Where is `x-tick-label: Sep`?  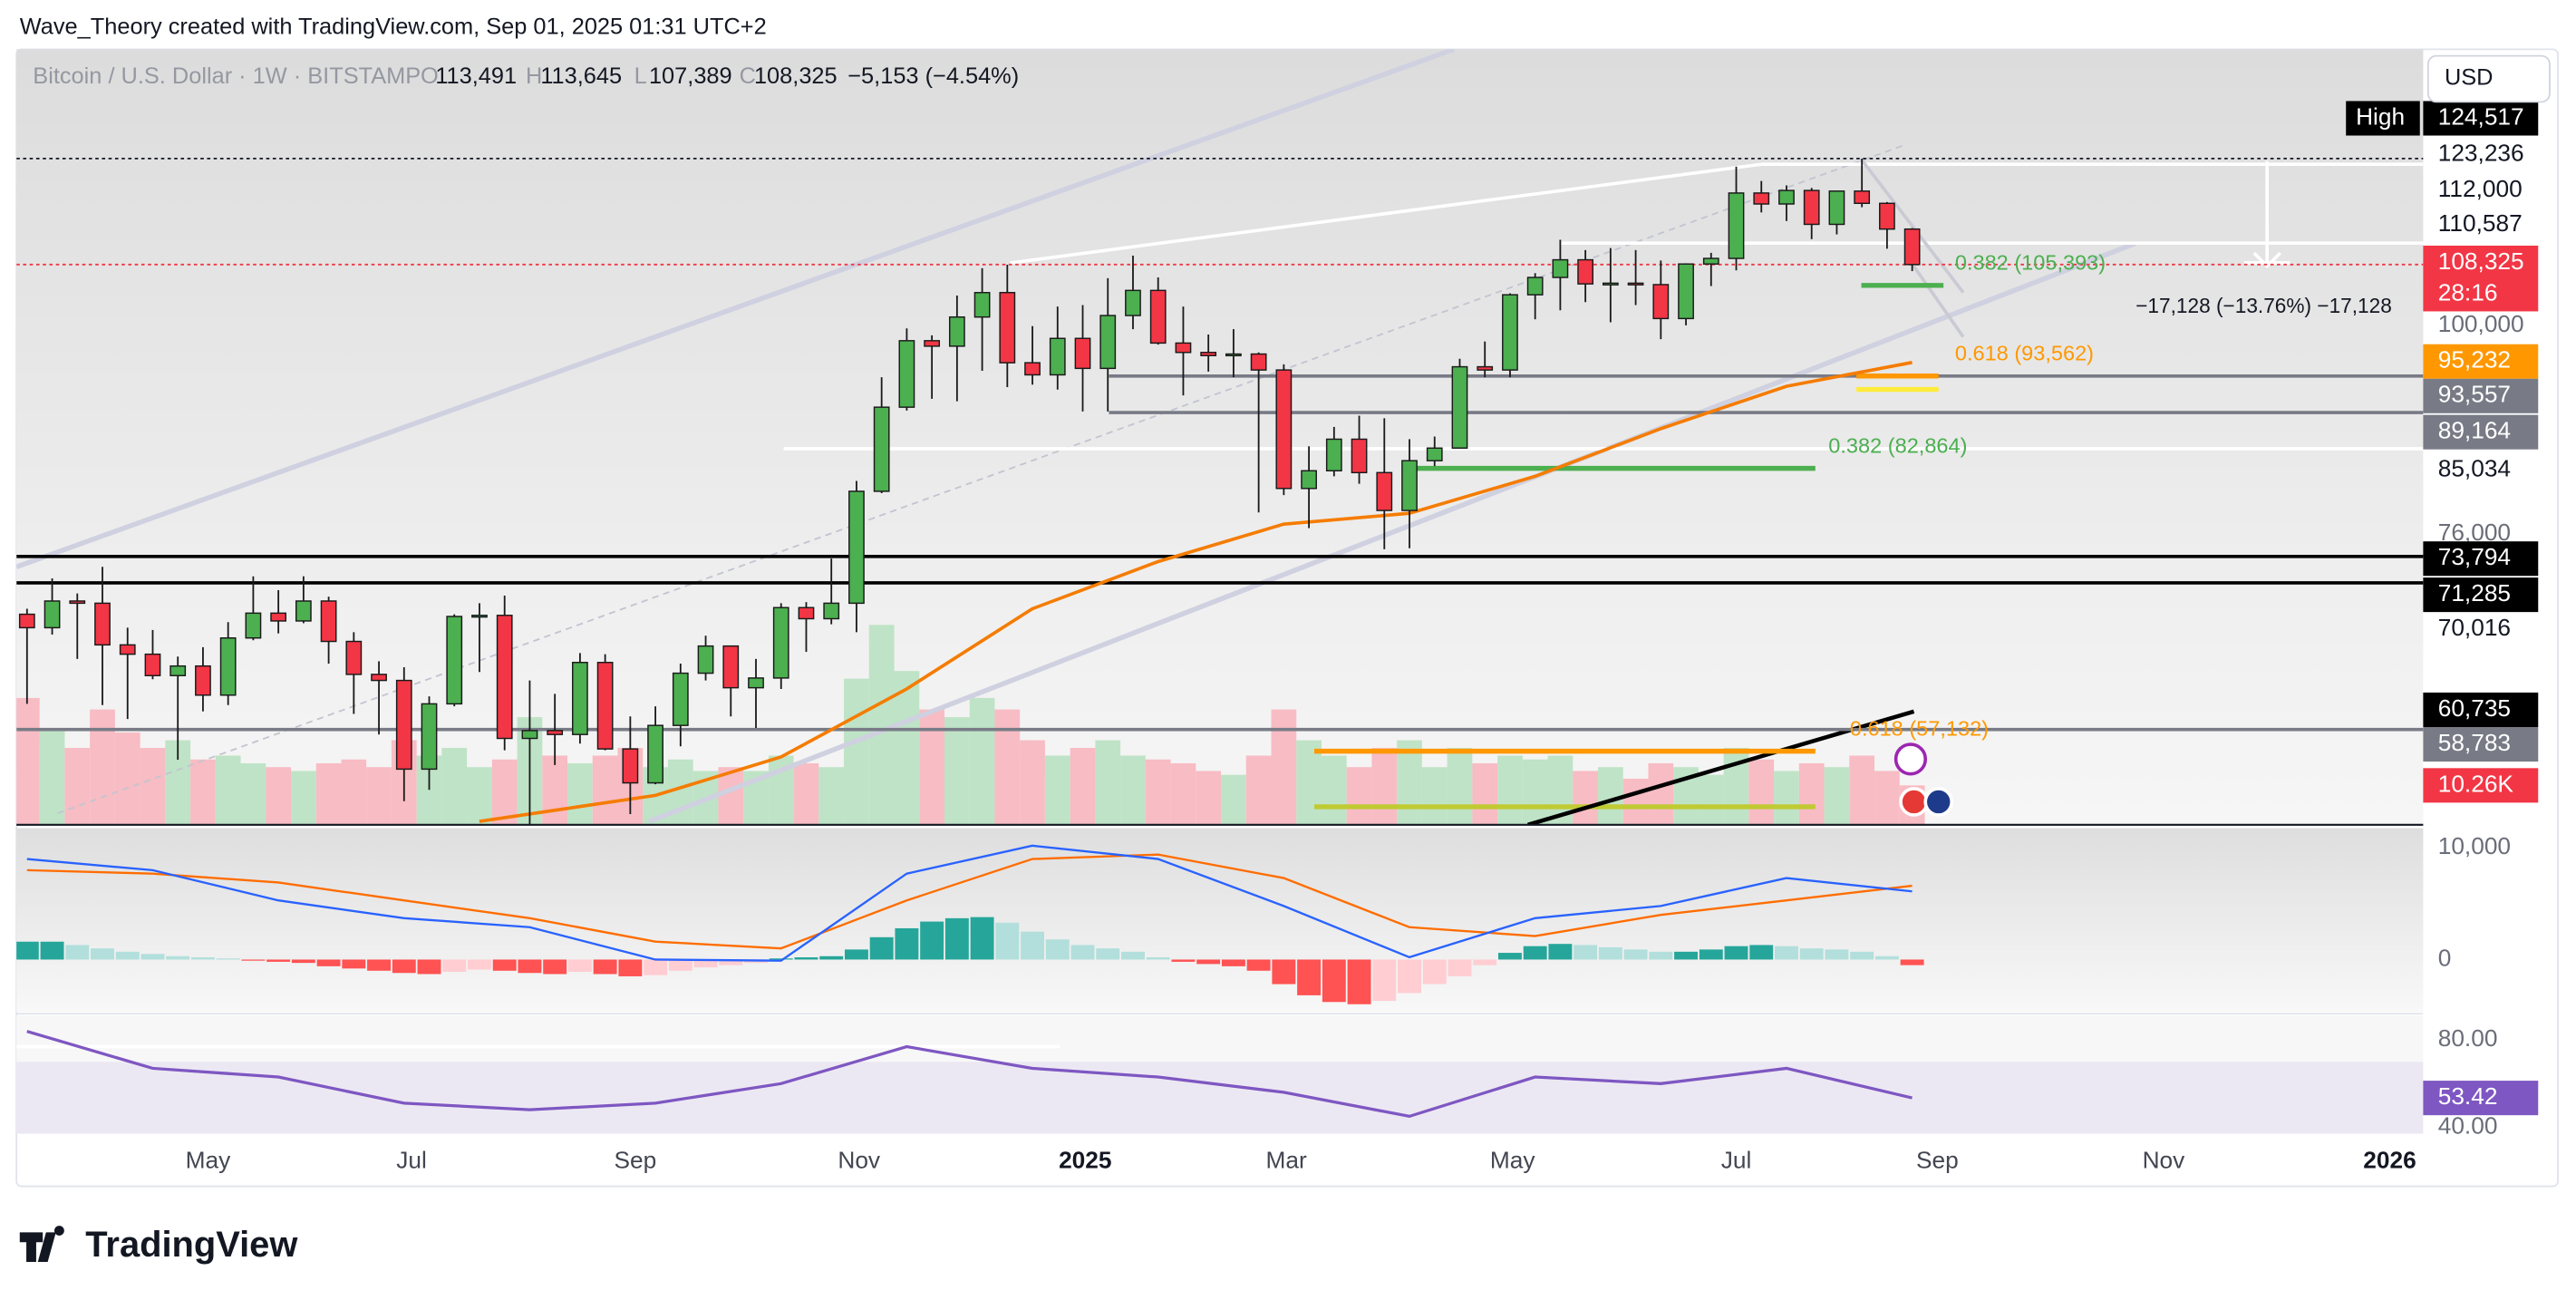
x-tick-label: Sep is located at coordinates (1937, 1159).